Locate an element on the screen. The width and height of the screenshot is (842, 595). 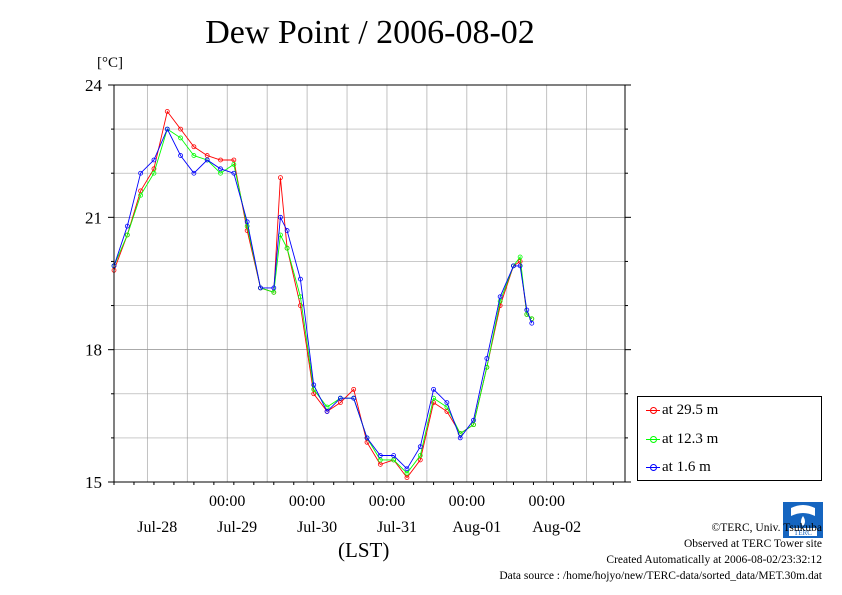
legend: at 29.5 m at 12.3 m at 1.6 m is located at coordinates (729, 438).